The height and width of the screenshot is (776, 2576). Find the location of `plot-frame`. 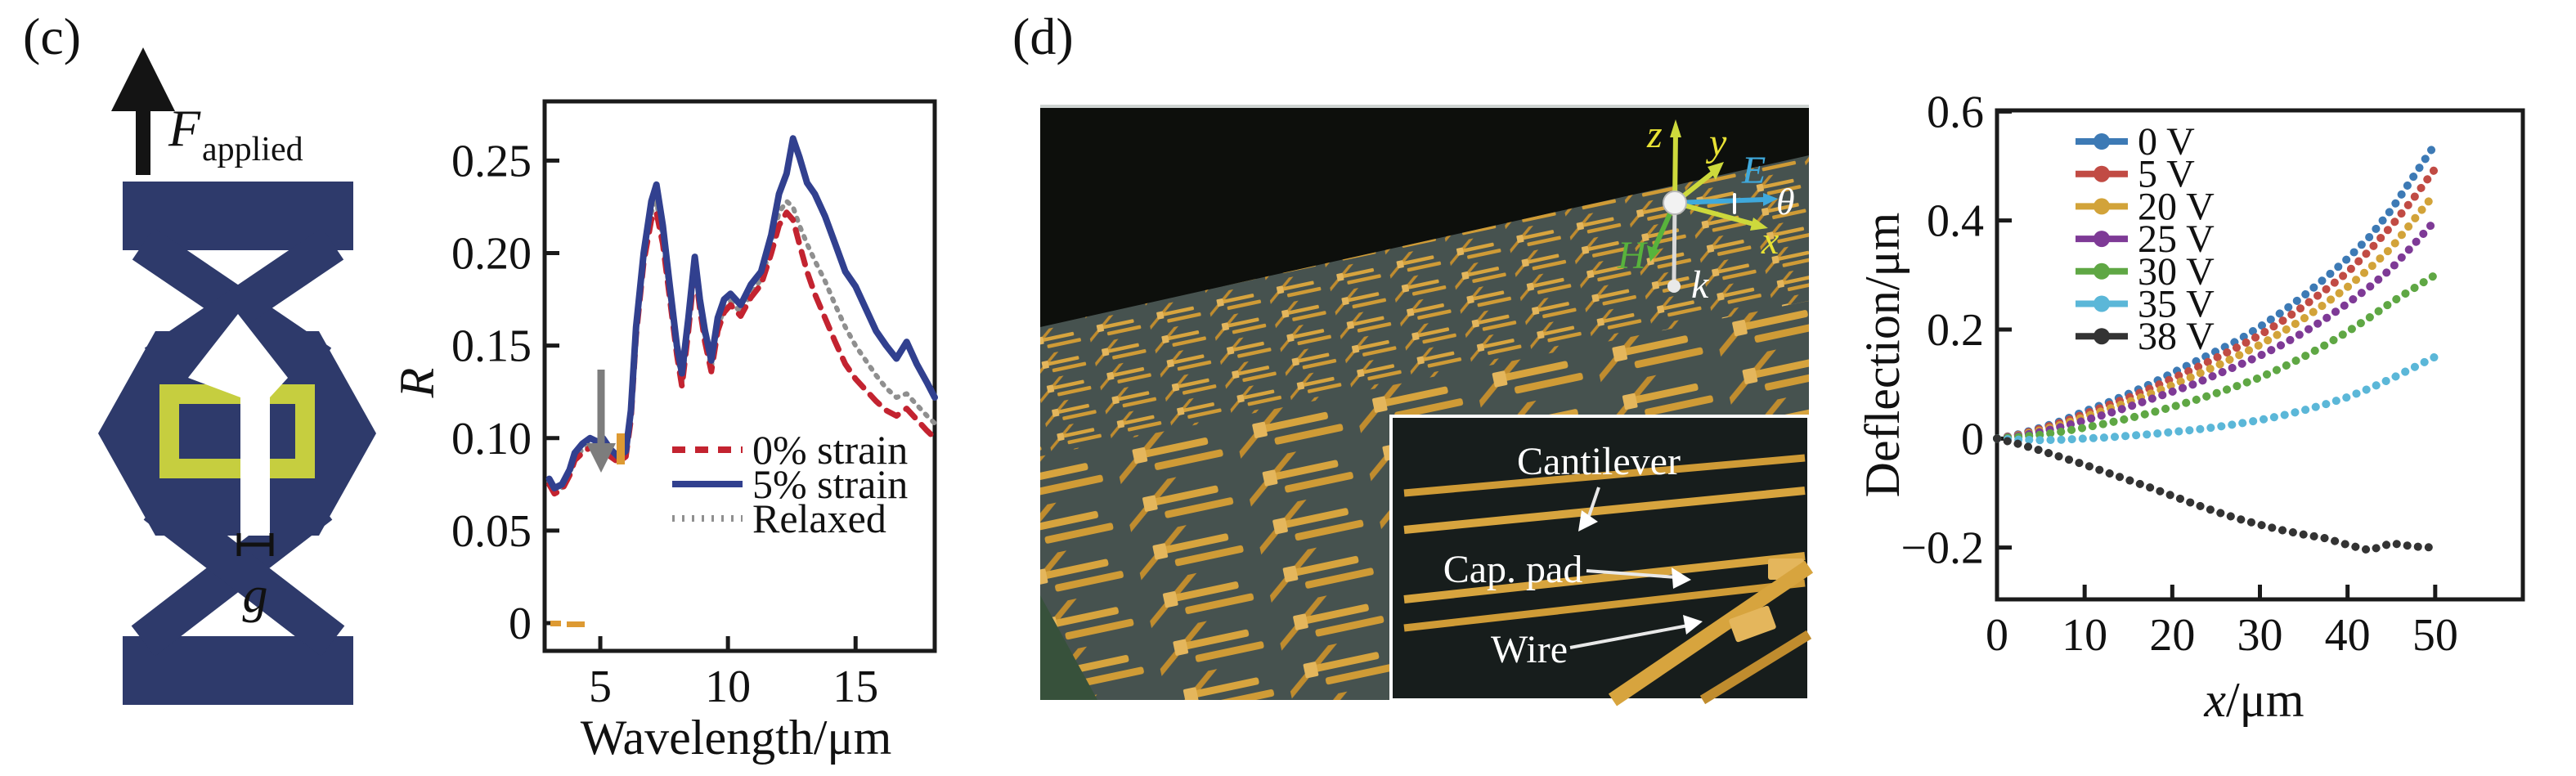

plot-frame is located at coordinates (740, 376).